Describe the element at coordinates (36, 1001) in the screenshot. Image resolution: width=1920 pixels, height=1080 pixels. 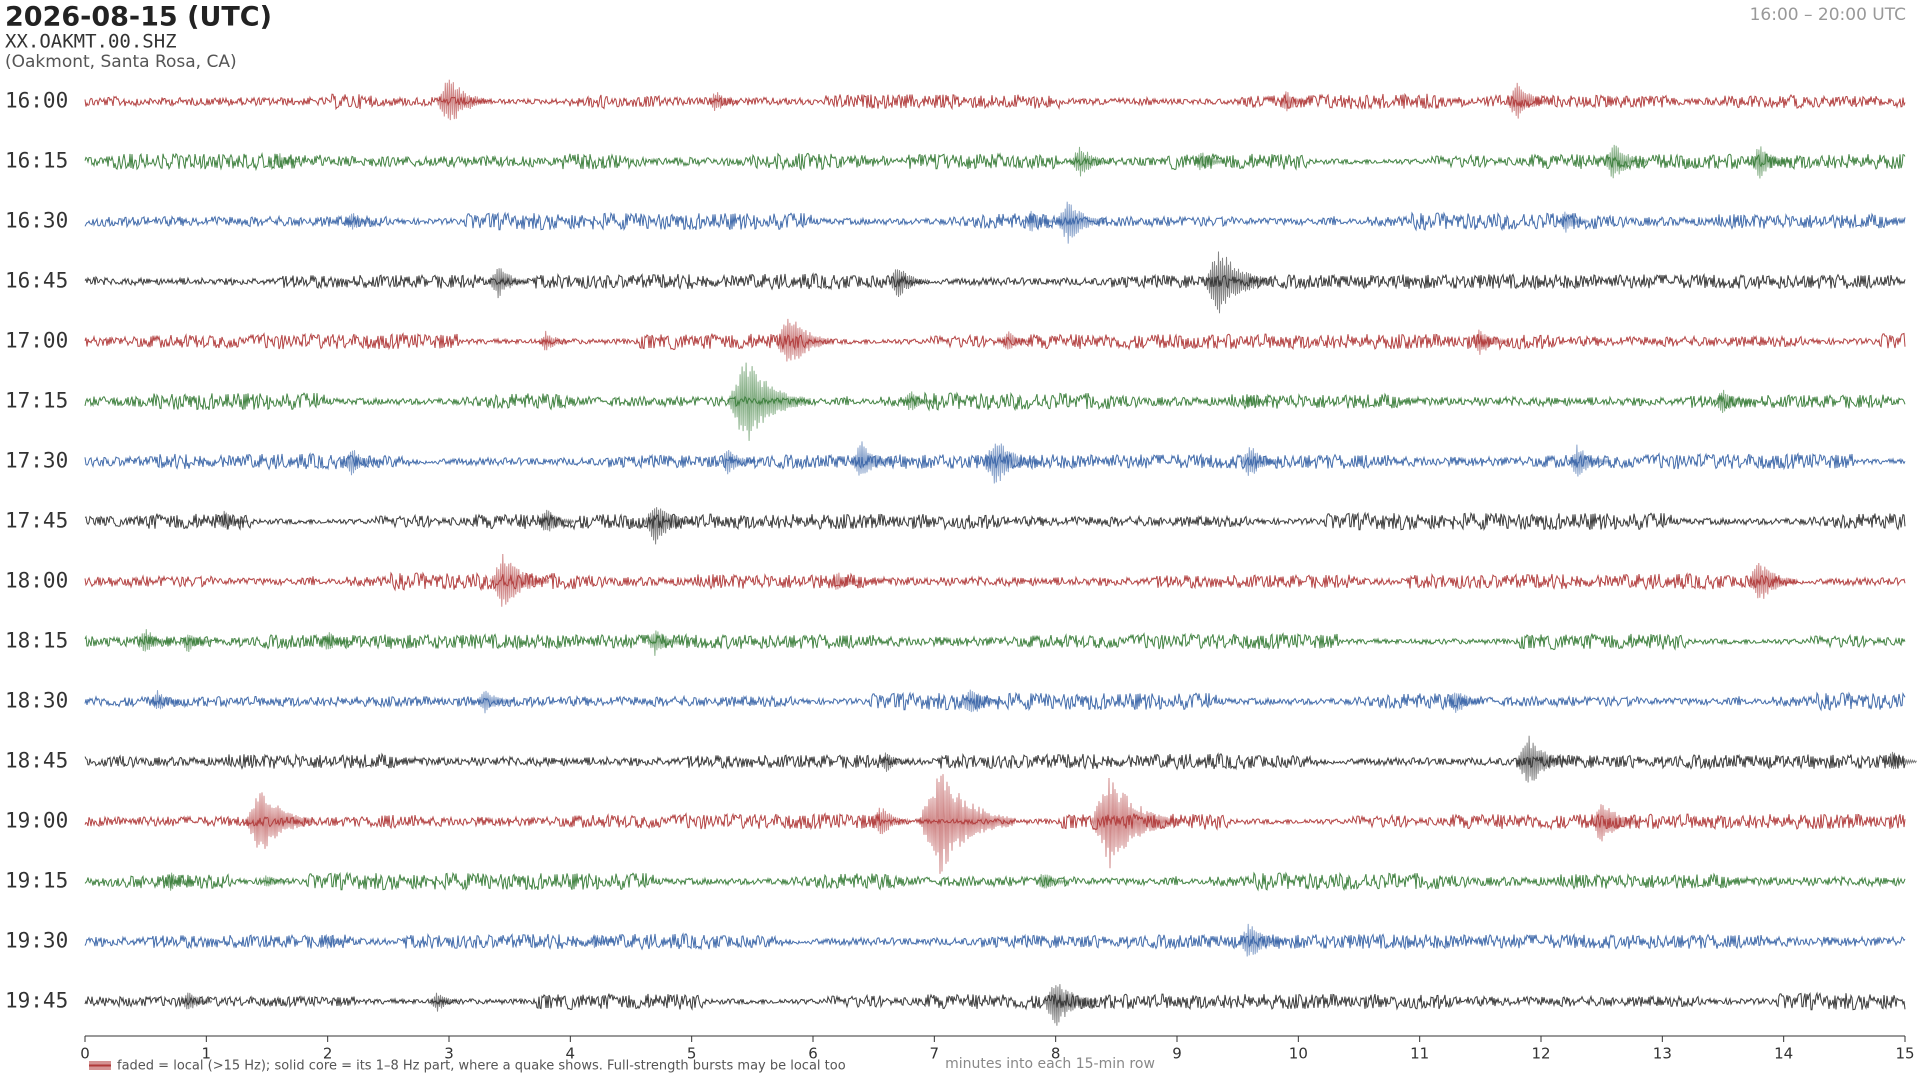
I see `row-label: 19:45` at that location.